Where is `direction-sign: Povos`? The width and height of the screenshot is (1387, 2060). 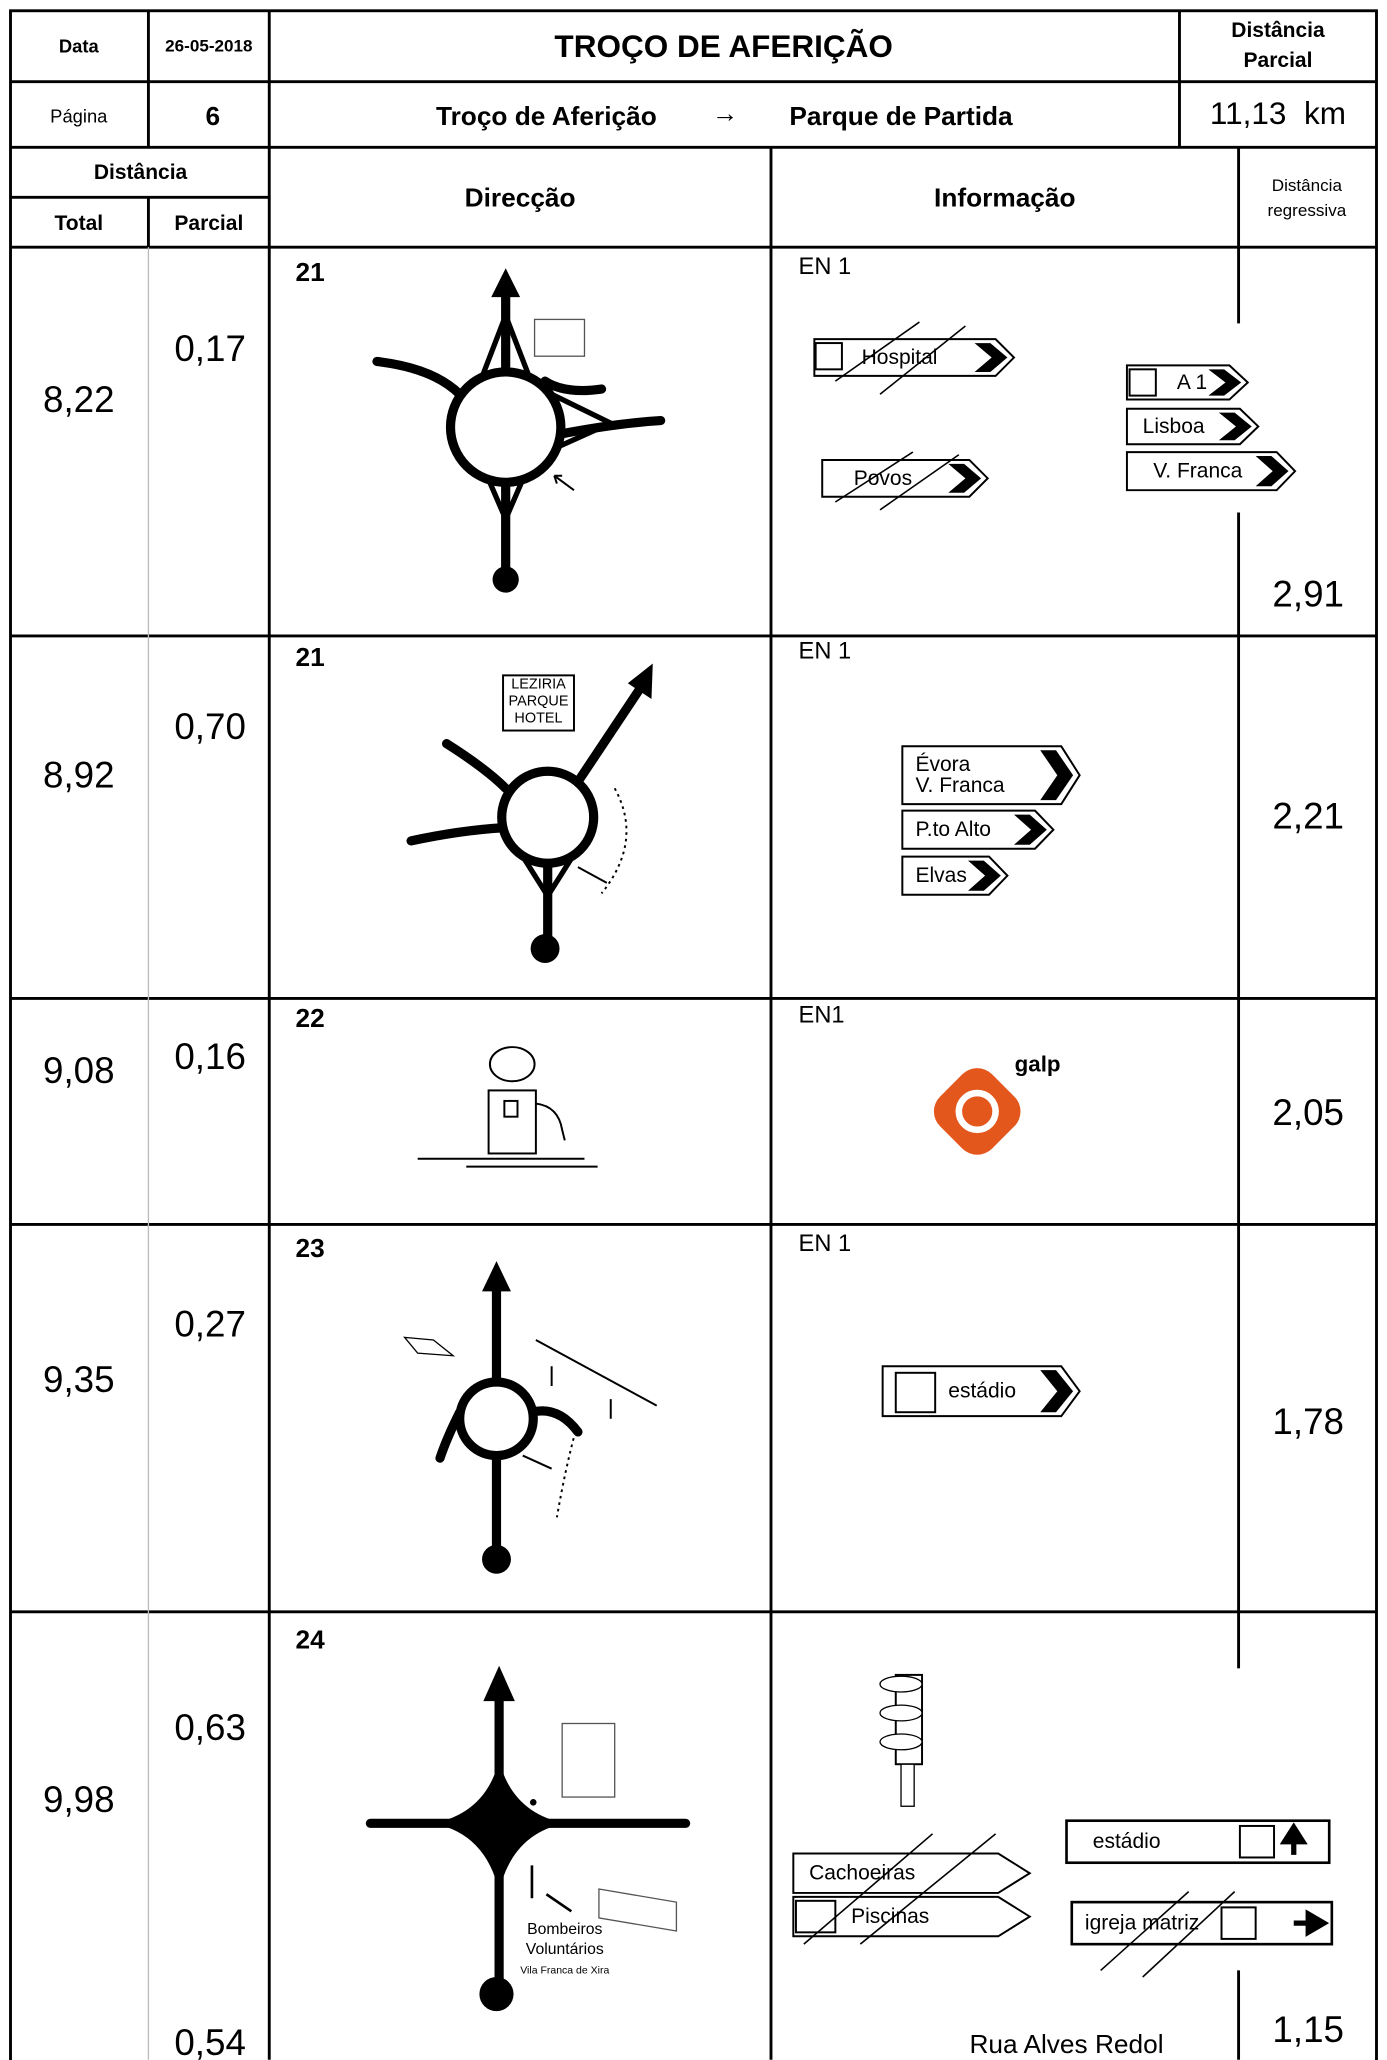 direction-sign: Povos is located at coordinates (905, 478).